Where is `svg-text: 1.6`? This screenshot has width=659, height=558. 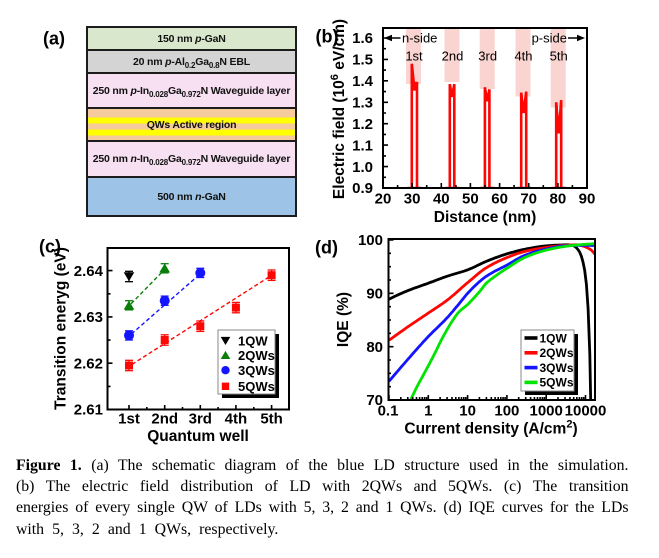 svg-text: 1.6 is located at coordinates (362, 38).